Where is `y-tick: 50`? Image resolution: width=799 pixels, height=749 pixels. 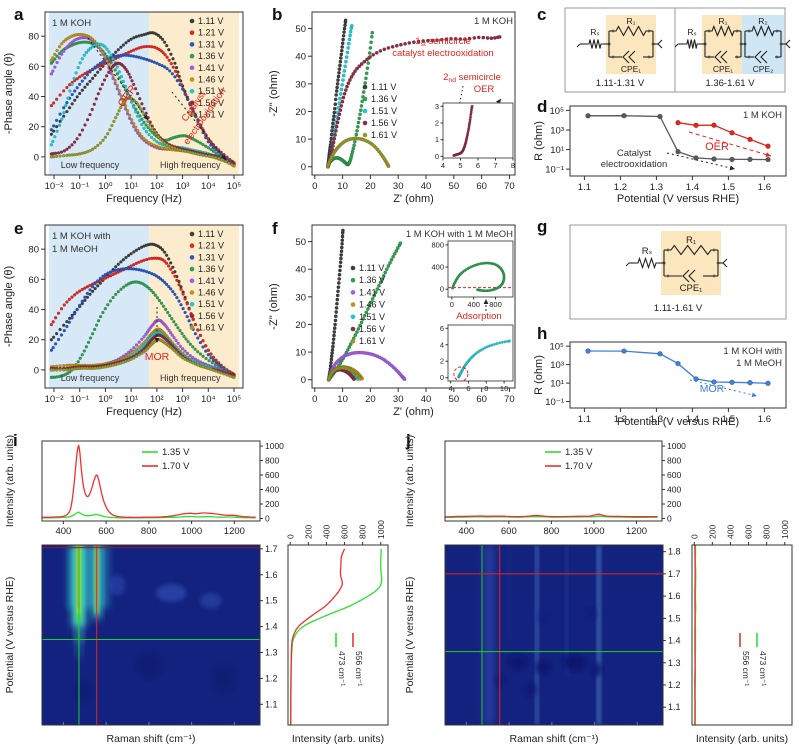 y-tick: 50 is located at coordinates (300, 242).